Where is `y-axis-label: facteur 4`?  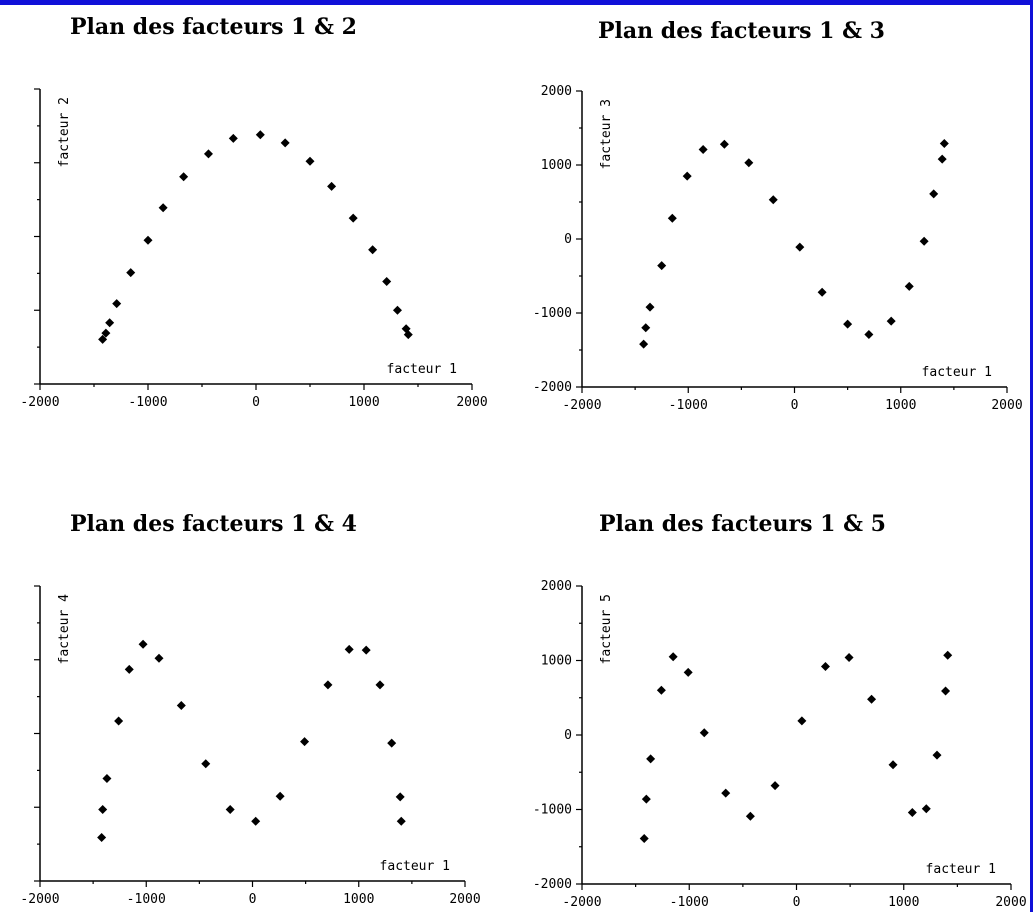
y-axis-label: facteur 4 is located at coordinates (64, 629).